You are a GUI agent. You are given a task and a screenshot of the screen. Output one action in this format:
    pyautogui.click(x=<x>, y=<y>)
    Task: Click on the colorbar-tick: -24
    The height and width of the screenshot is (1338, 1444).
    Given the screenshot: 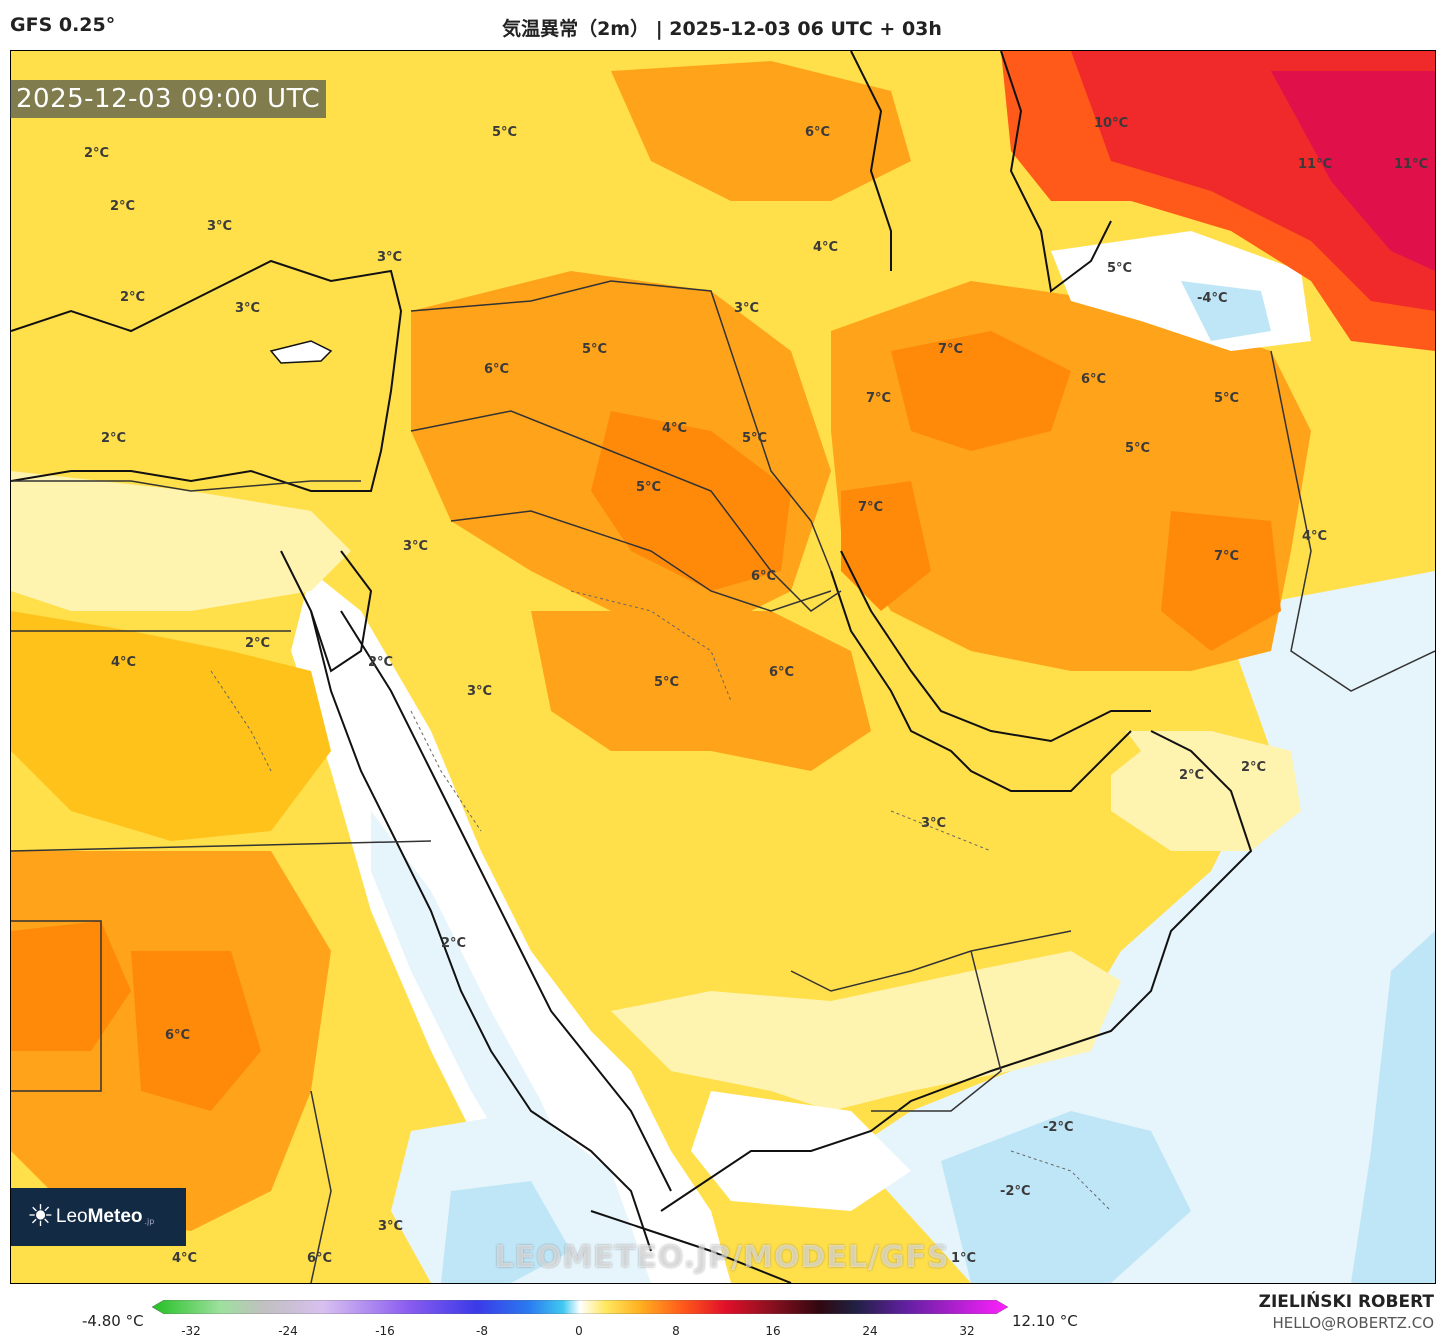 What is the action you would take?
    pyautogui.click(x=288, y=1331)
    